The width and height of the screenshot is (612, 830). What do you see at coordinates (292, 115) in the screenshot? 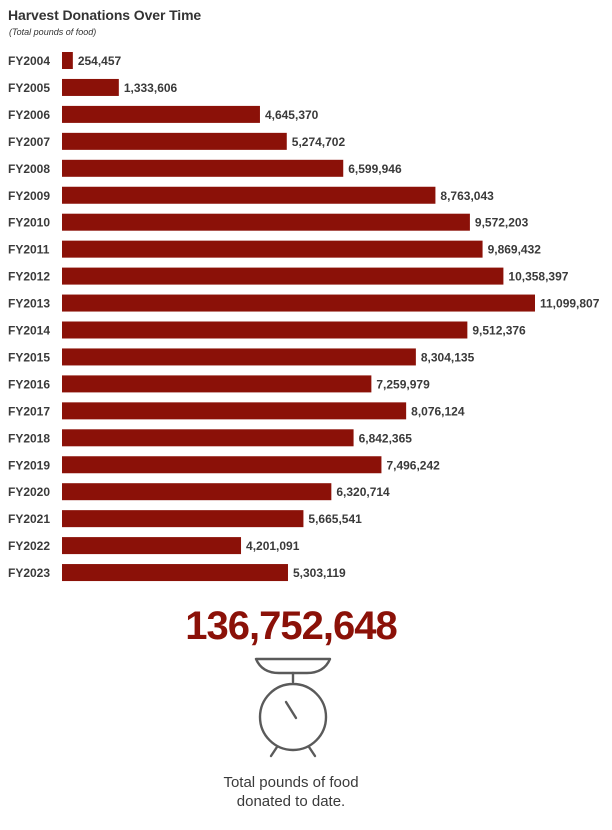
I see `value-label: 4,645,370` at bounding box center [292, 115].